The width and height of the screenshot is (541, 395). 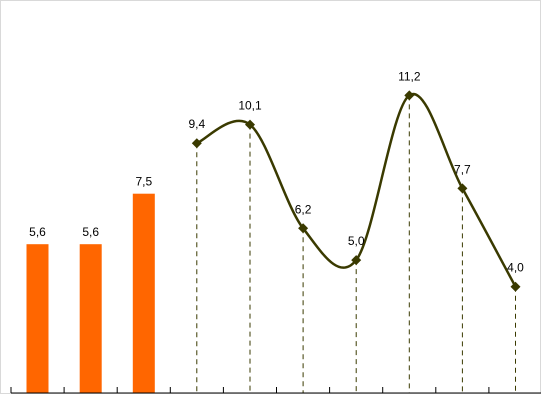 What do you see at coordinates (143, 182) in the screenshot?
I see `bar-value-label-3: 7,5` at bounding box center [143, 182].